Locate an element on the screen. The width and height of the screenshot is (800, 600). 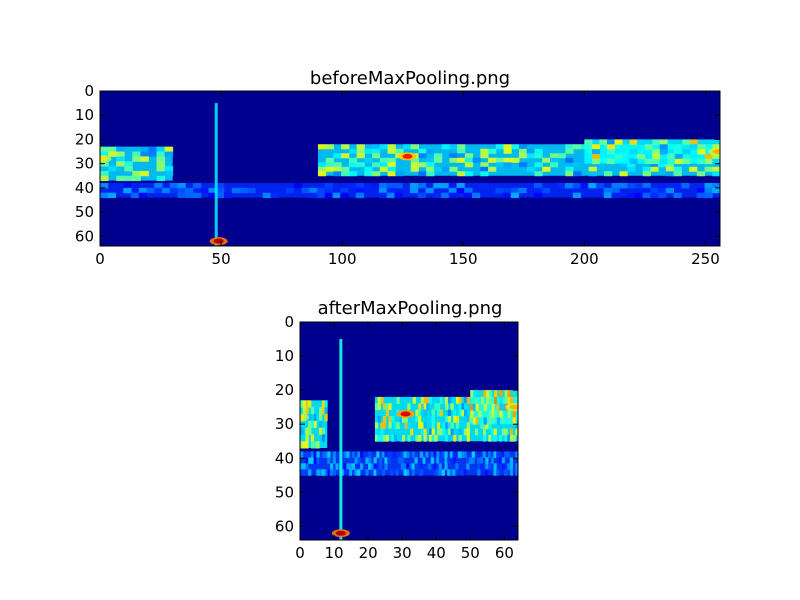
y-tick-label: 30 is located at coordinates (84, 164).